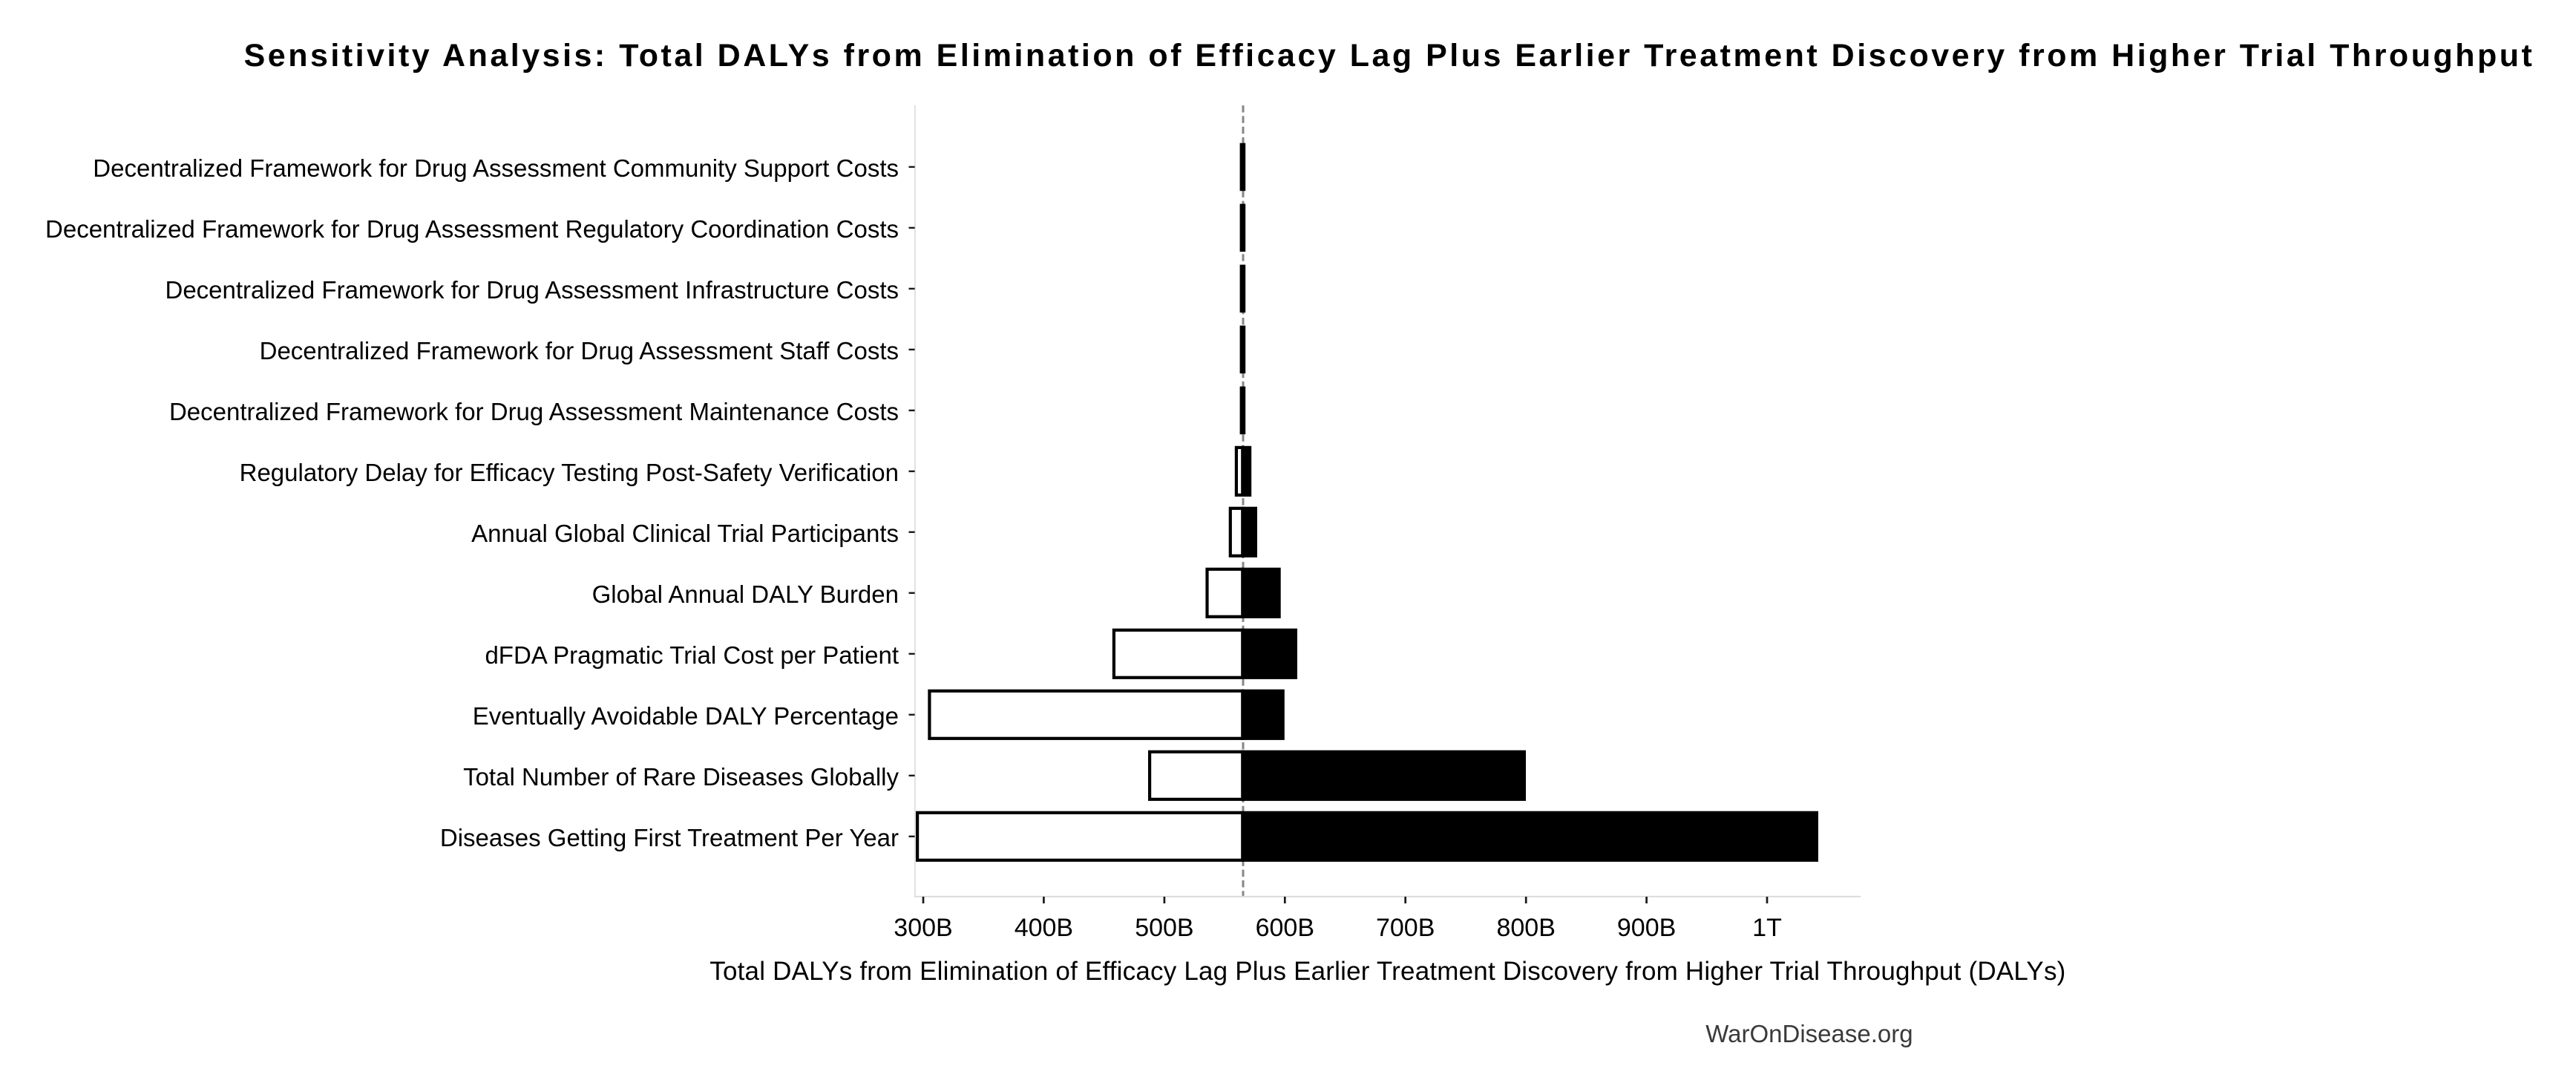 The height and width of the screenshot is (1086, 2576). I want to click on svg-text: 400B, so click(1044, 928).